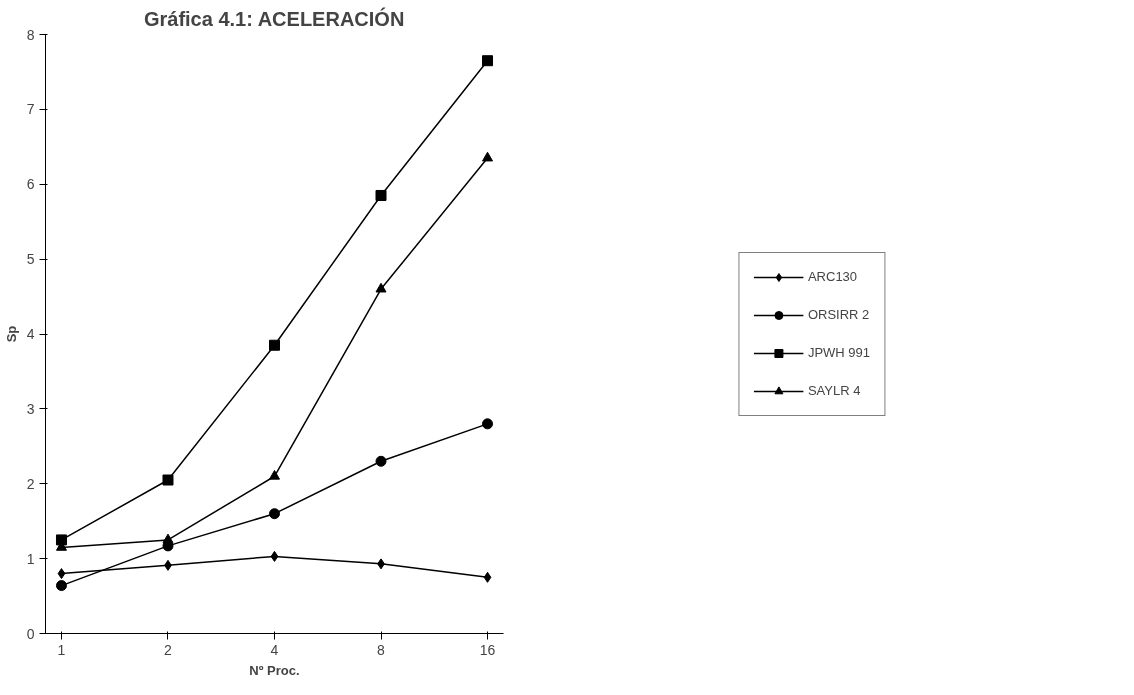 Image resolution: width=1134 pixels, height=695 pixels. Describe the element at coordinates (30, 633) in the screenshot. I see `y-tick-label: 0` at that location.